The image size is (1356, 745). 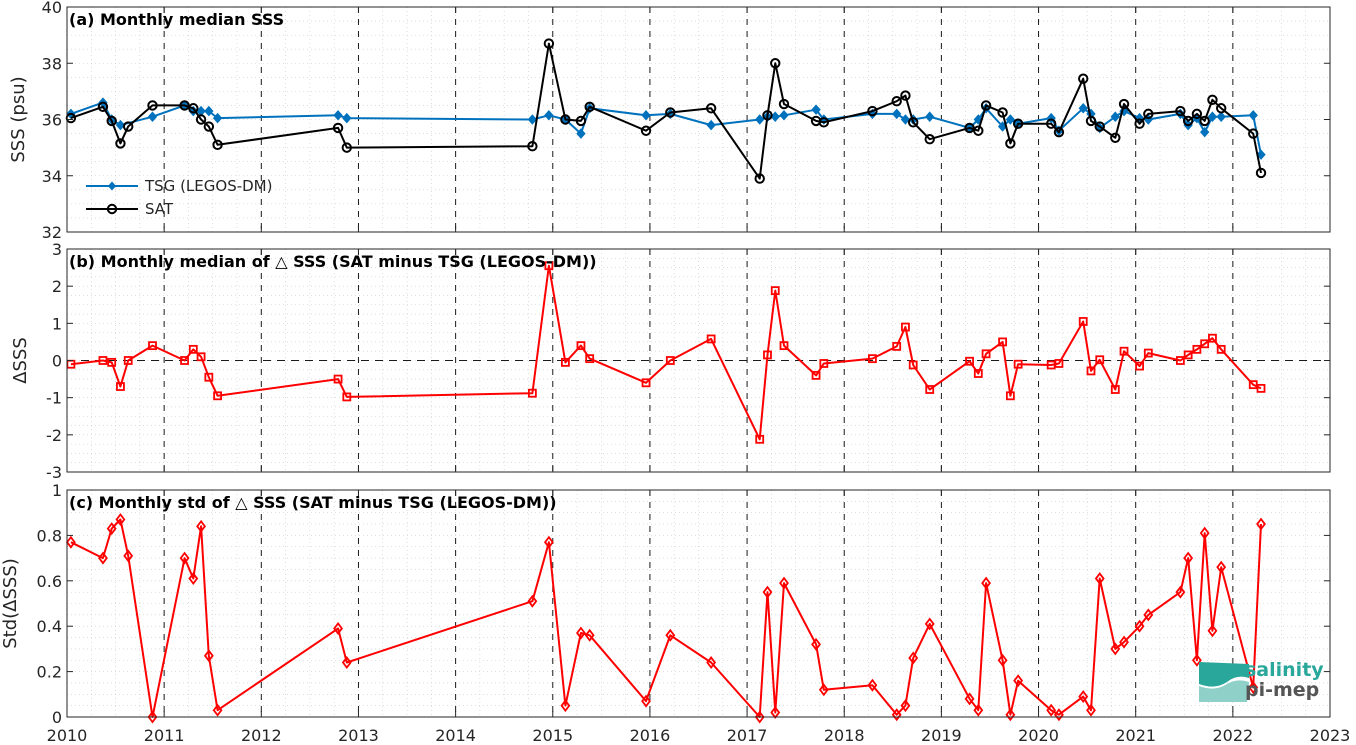 I want to click on x-tick-label: 2010, so click(x=67, y=735).